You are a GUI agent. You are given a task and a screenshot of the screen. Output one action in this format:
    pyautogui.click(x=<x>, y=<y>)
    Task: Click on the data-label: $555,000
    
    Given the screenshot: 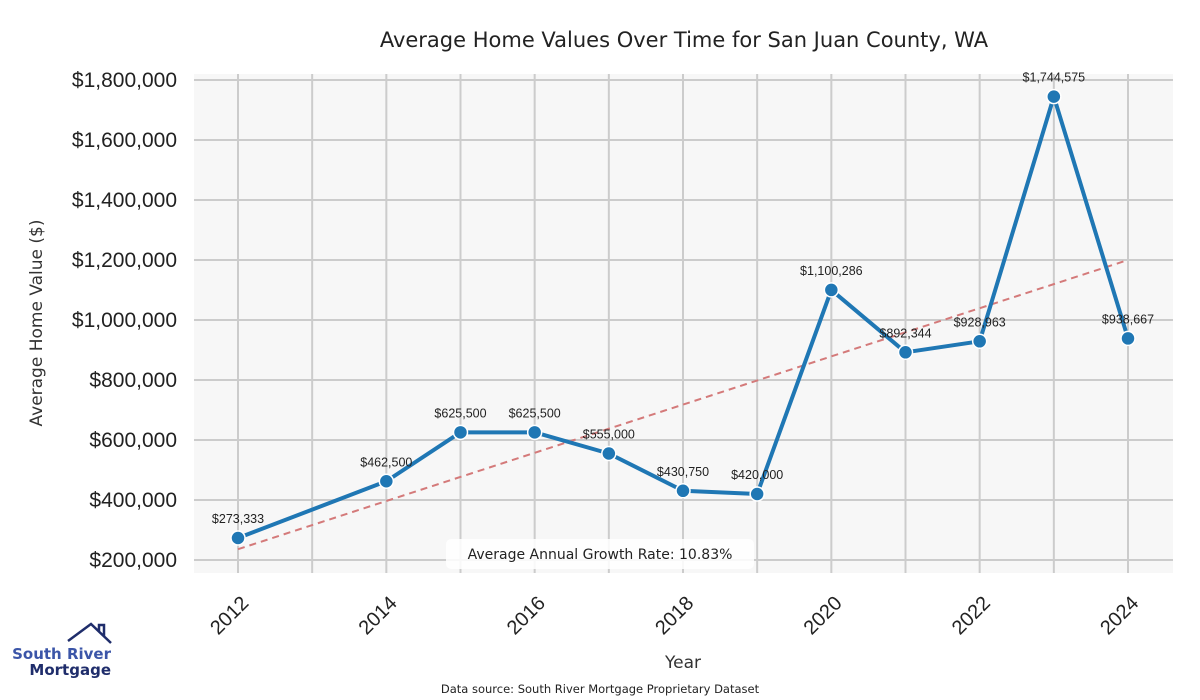 What is the action you would take?
    pyautogui.click(x=609, y=435)
    